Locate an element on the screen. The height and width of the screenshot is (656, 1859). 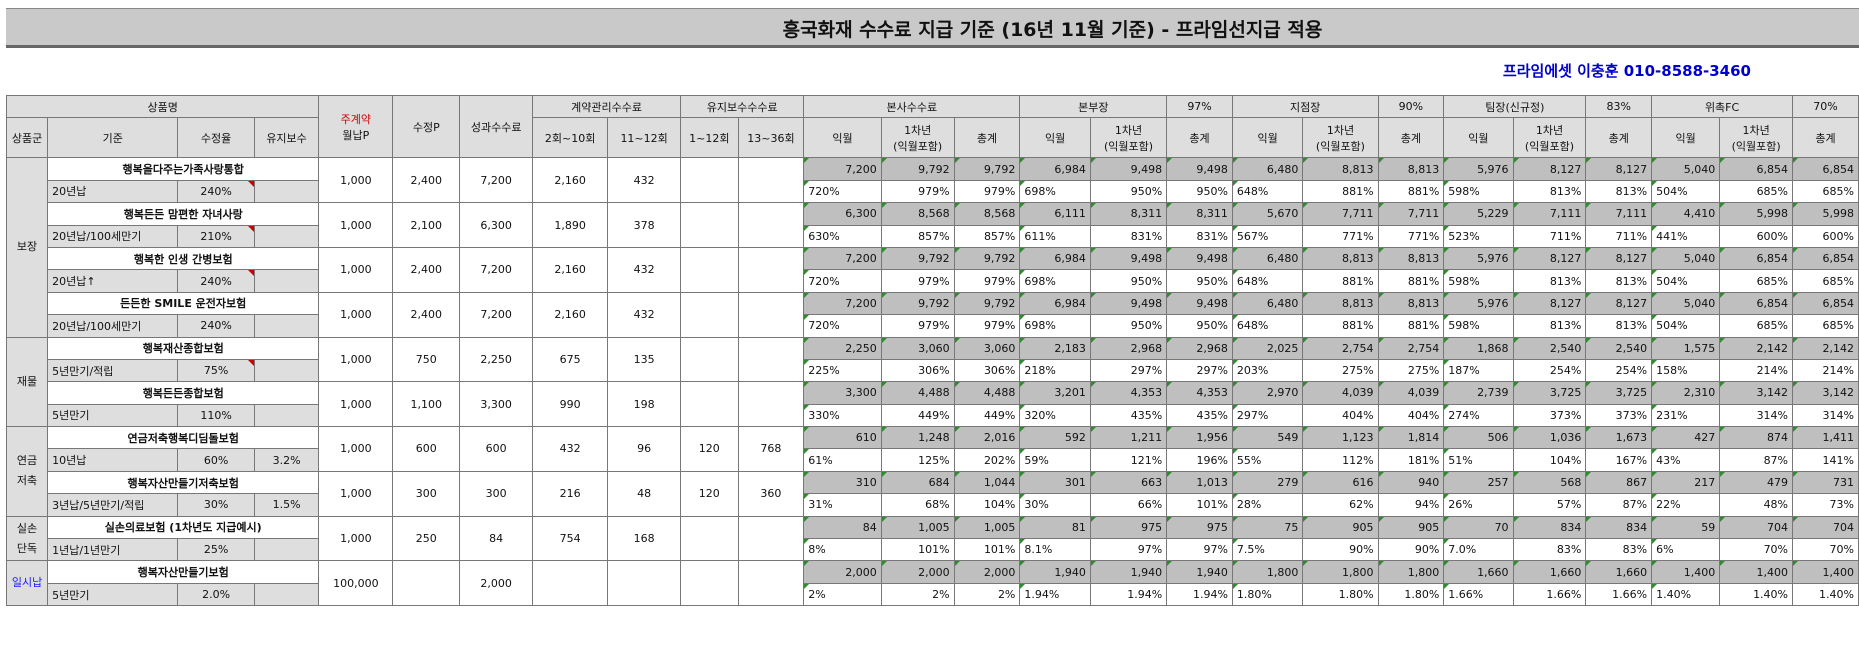
product-rate: 60% is located at coordinates (216, 460).